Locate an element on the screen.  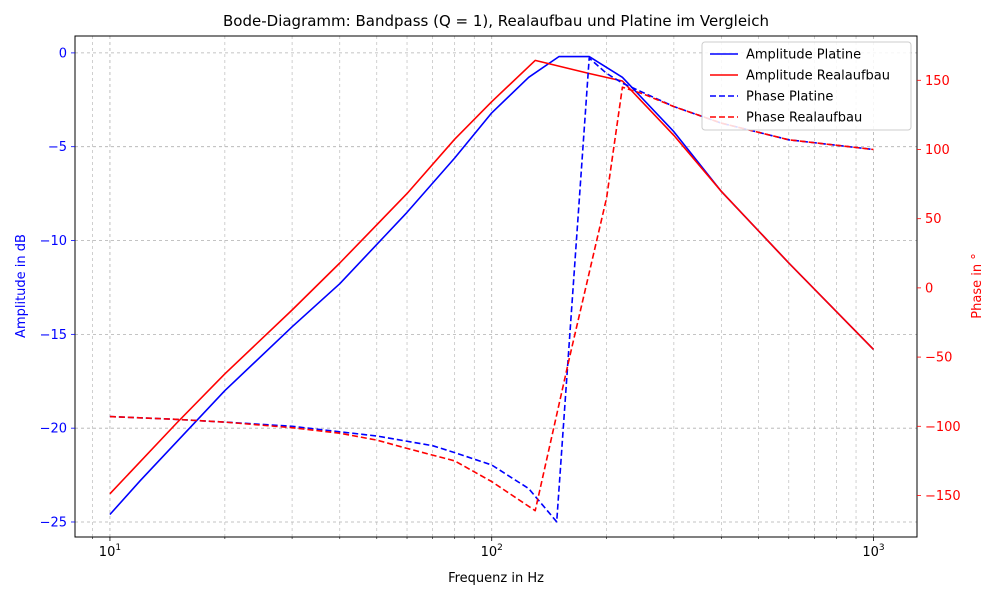
y-right-tick-label: 0 is located at coordinates (929, 288).